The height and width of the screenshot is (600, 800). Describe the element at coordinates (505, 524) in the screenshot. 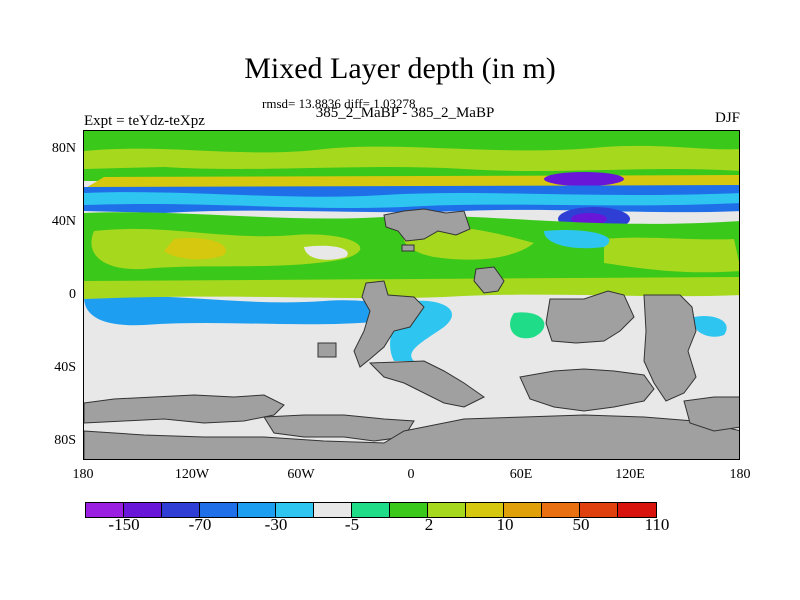

I see `colorbar-label-5: 10` at that location.